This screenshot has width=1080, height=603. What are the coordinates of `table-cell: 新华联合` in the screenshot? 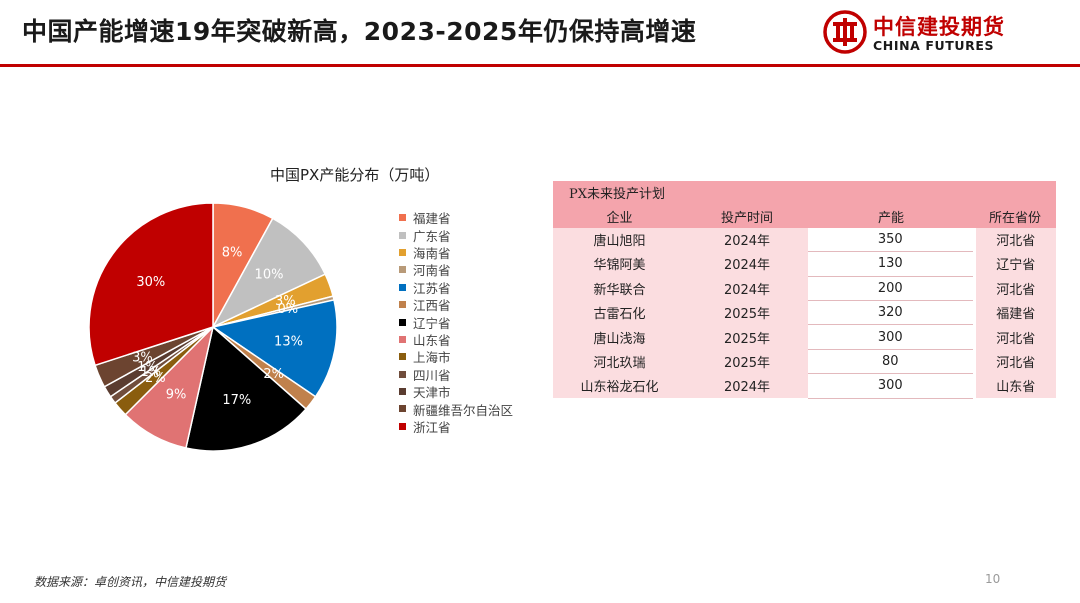 It's located at (619, 288).